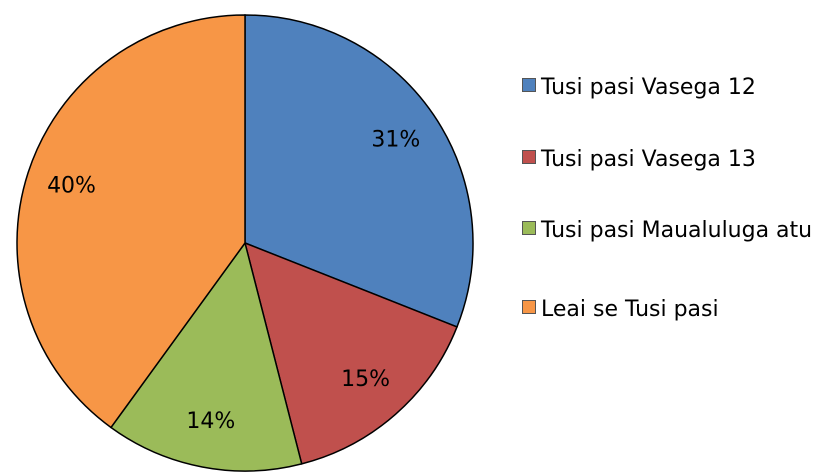 Image resolution: width=830 pixels, height=473 pixels. I want to click on legend-label: Tusi pasi Vasega 13, so click(648, 159).